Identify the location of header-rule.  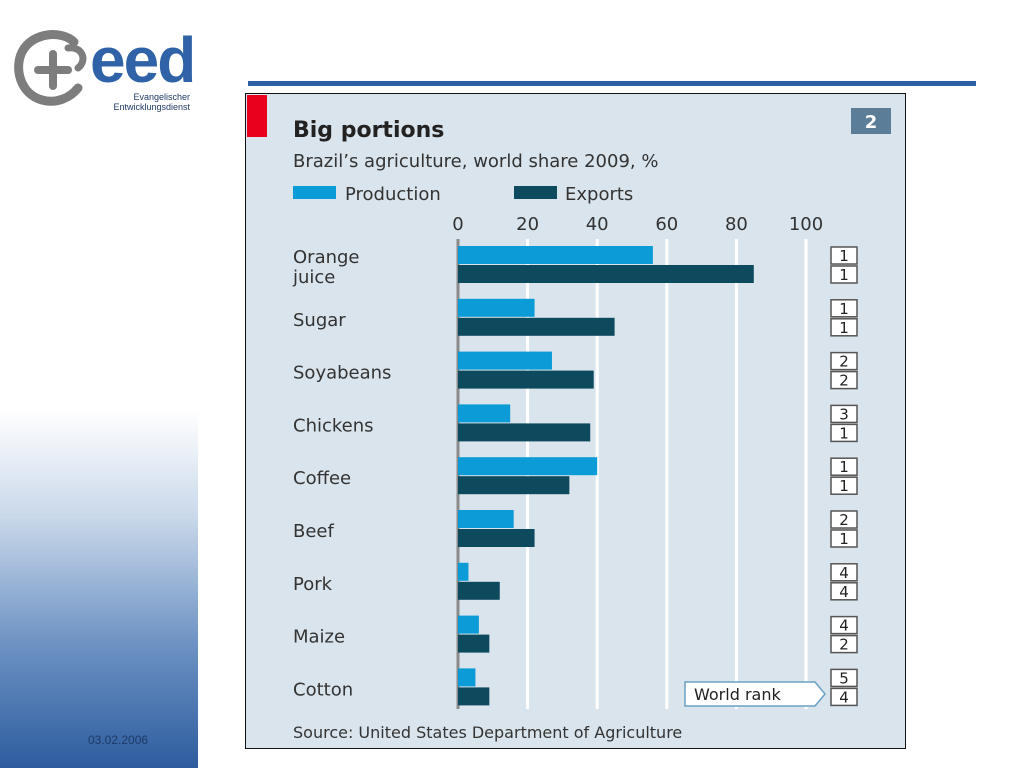
(612, 83).